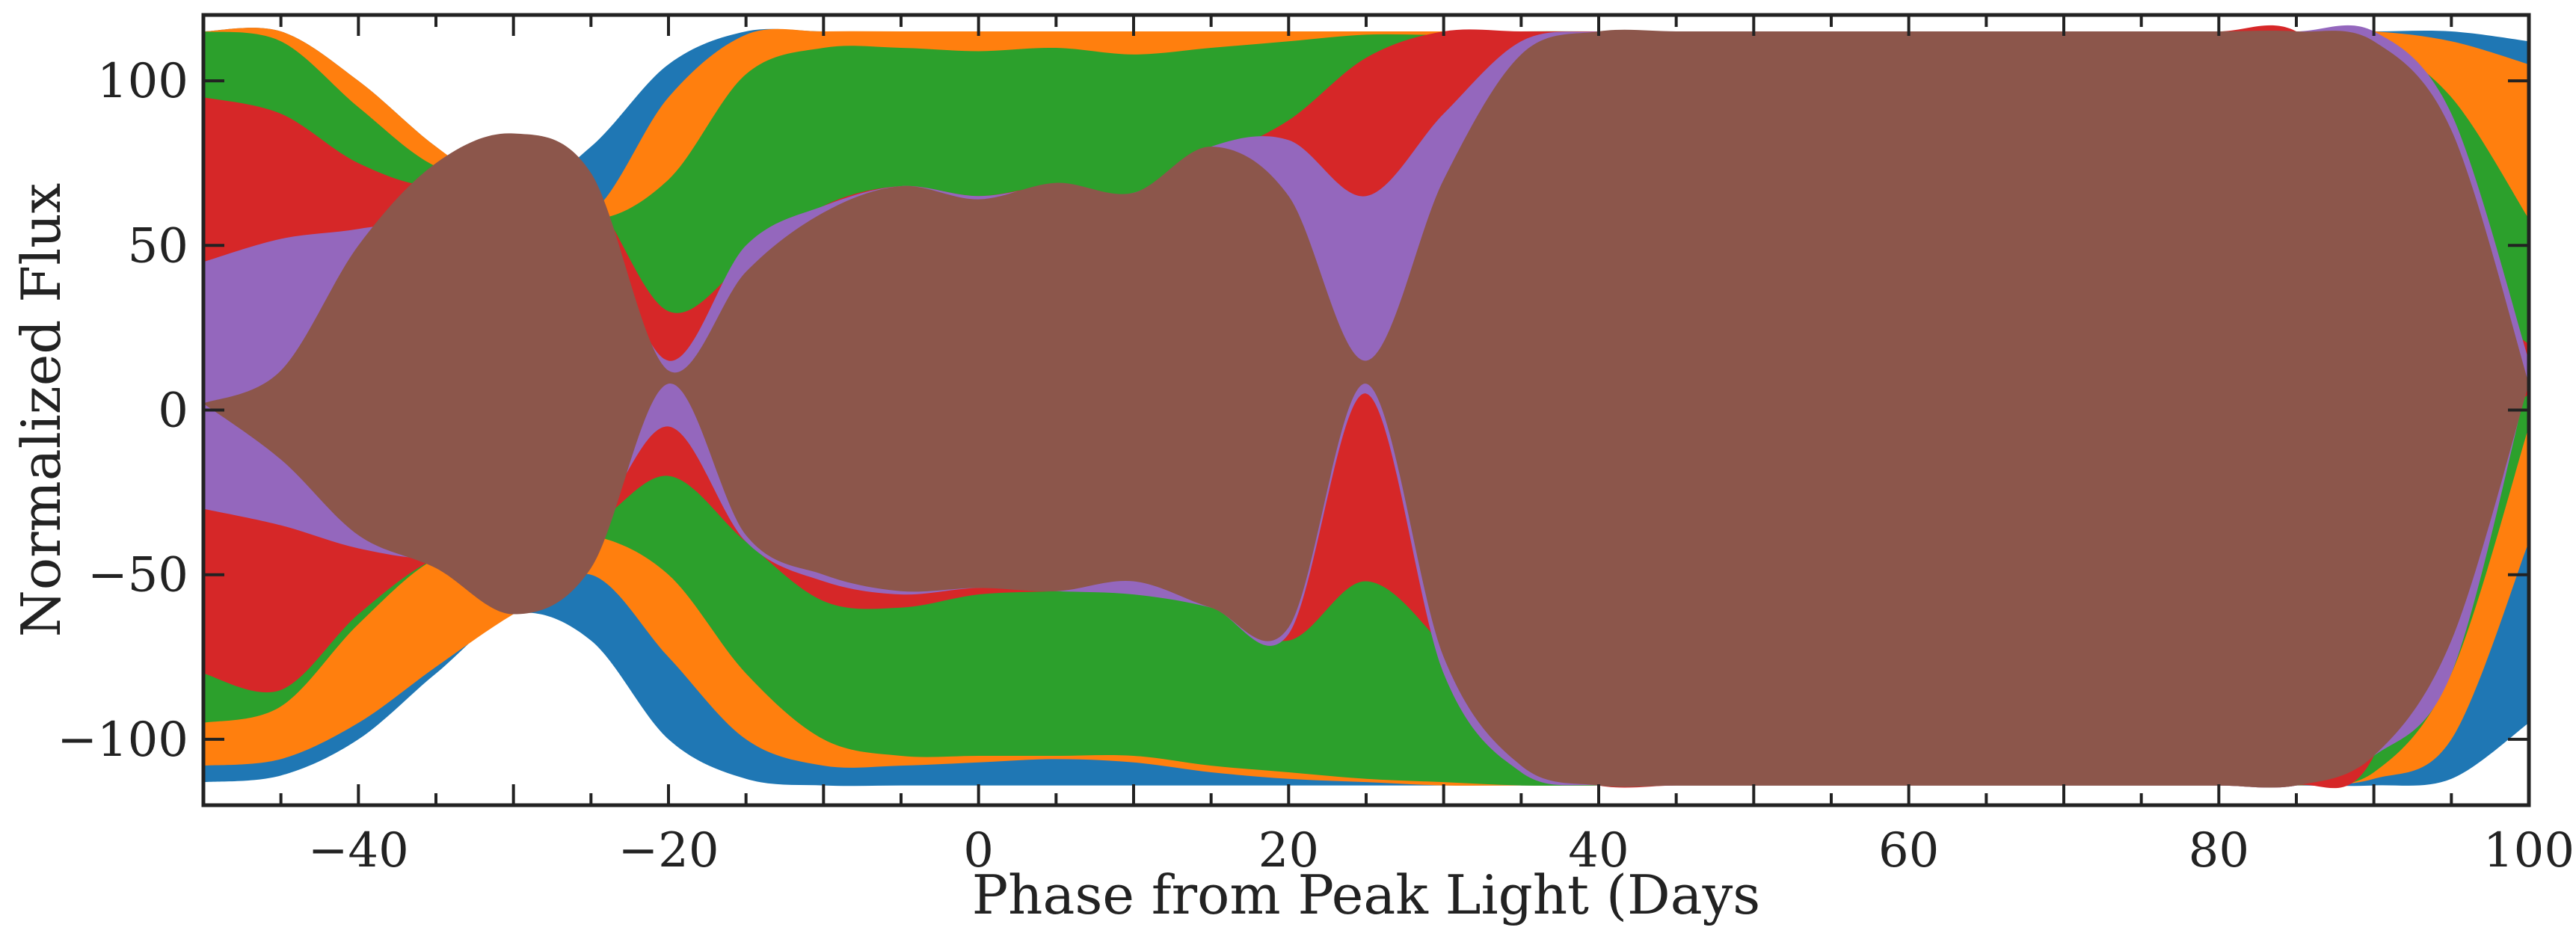 This screenshot has width=2576, height=942. I want to click on y-tick-labels: −100 −50 0 50 100, so click(122, 411).